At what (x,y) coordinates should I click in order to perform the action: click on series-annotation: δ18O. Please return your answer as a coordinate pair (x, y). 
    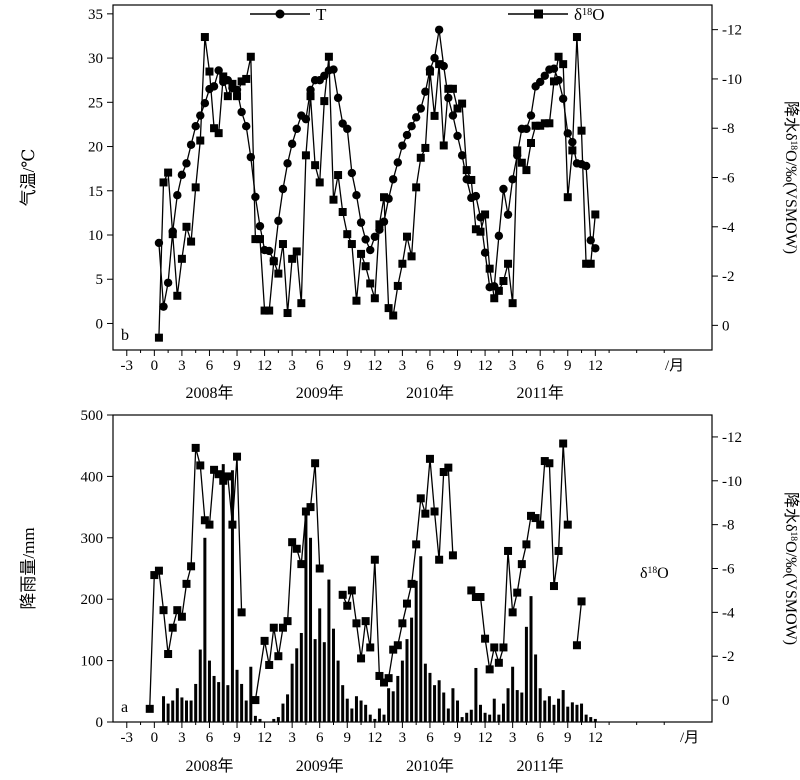
    Looking at the image, I should click on (654, 574).